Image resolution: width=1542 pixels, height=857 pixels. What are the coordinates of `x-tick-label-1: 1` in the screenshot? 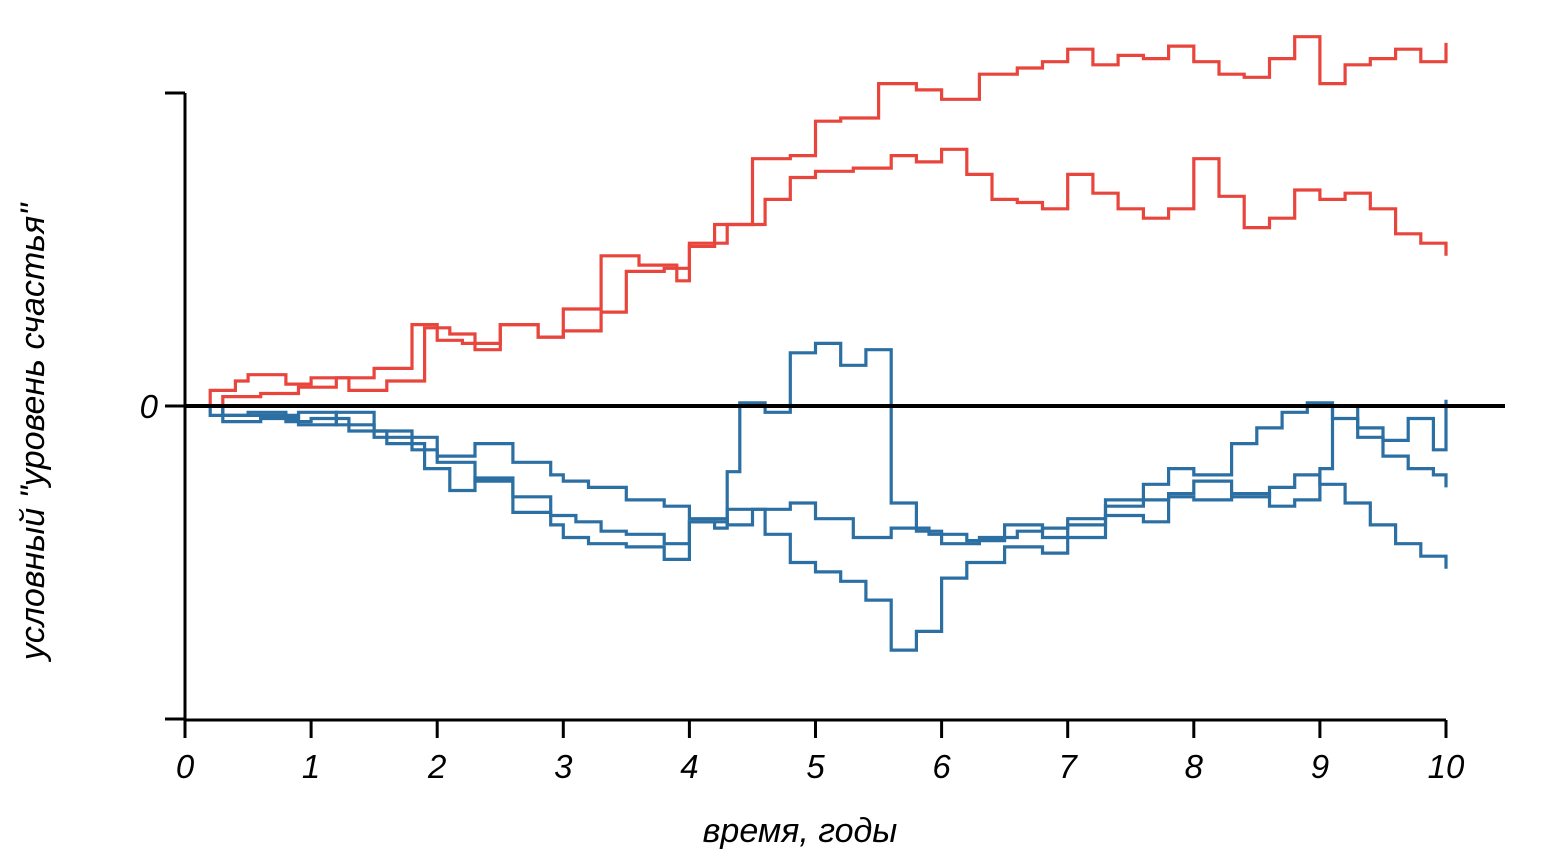 It's located at (311, 766).